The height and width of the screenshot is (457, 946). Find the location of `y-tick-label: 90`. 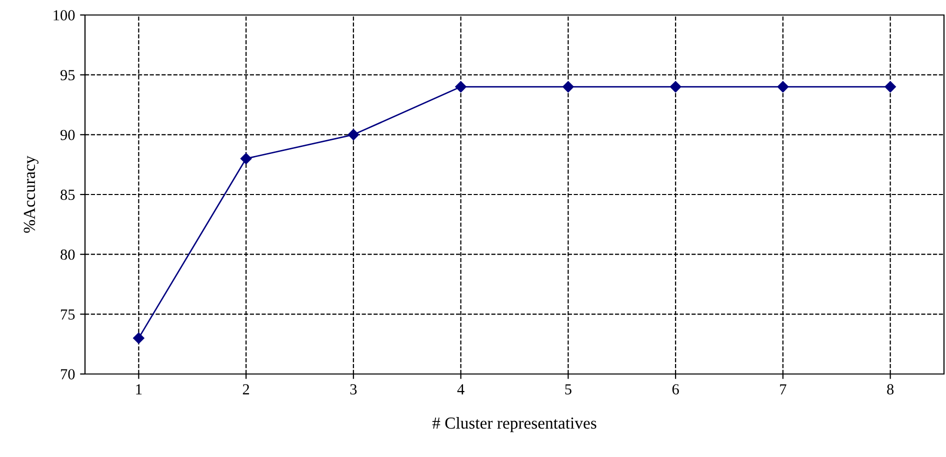

y-tick-label: 90 is located at coordinates (67, 135).